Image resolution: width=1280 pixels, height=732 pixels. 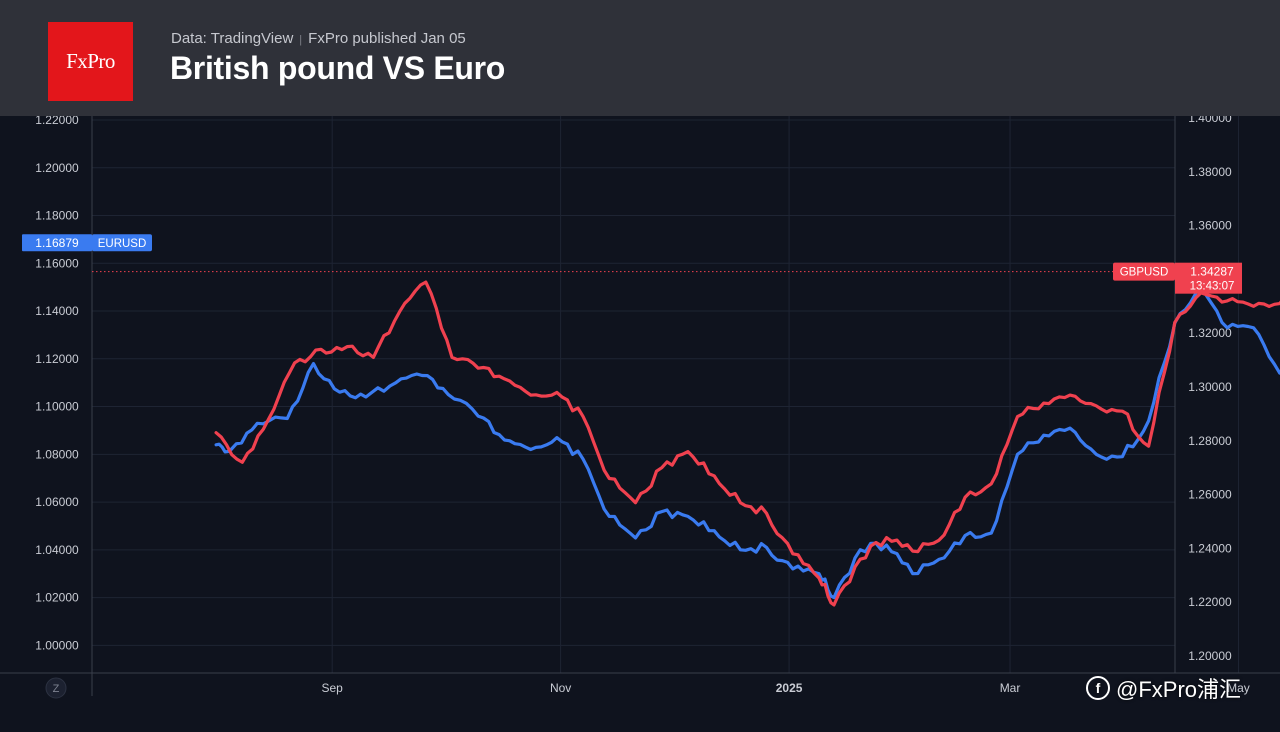 I want to click on left-tick-label: 1.16000, so click(x=57, y=263).